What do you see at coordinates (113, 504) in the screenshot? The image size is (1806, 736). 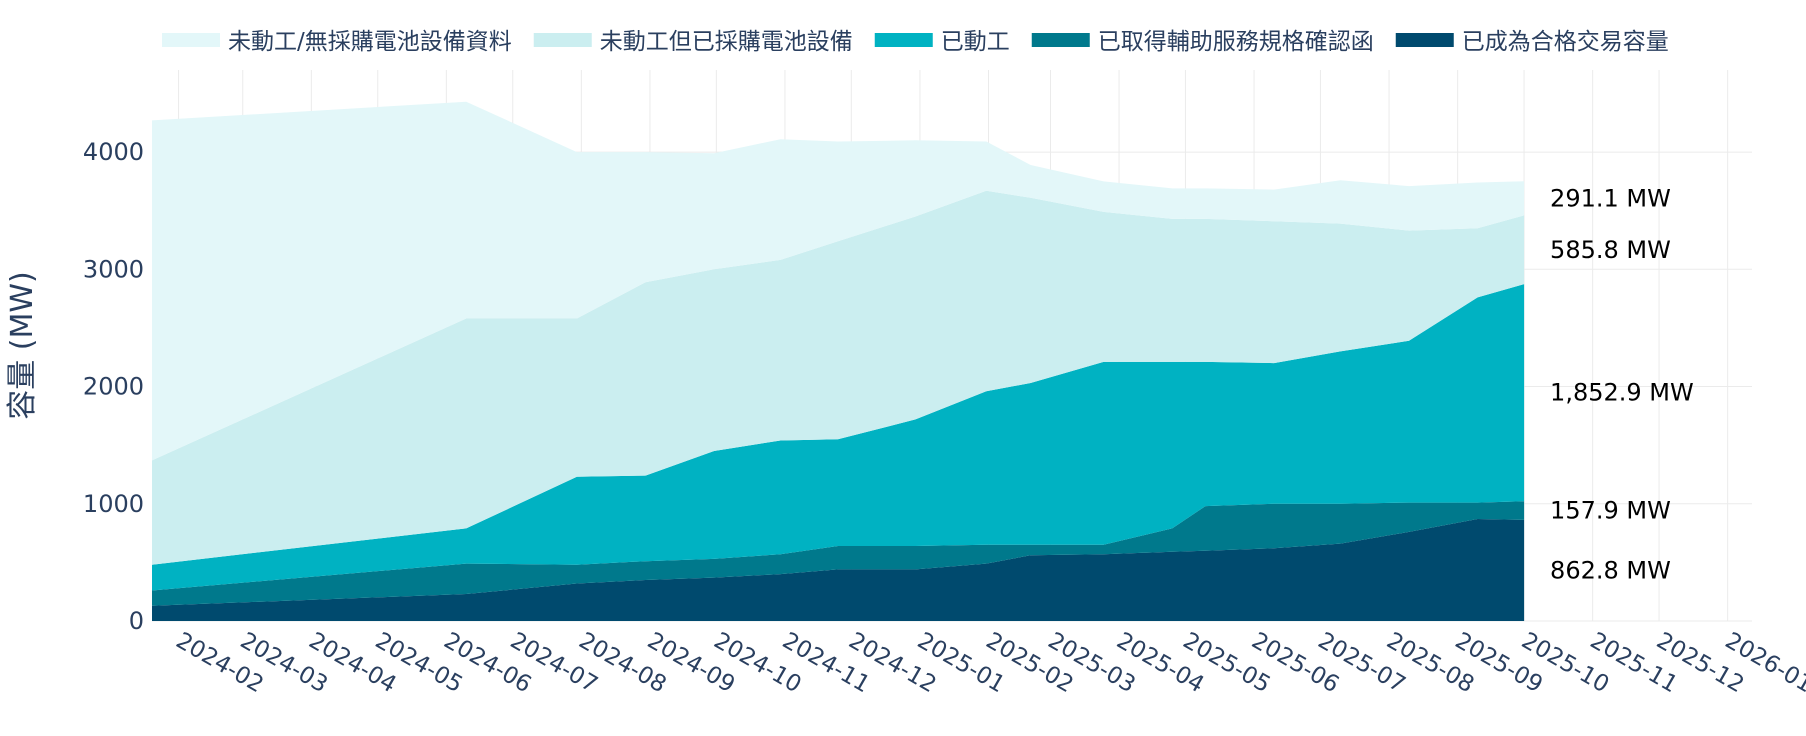 I see `y-tick-label: 1000` at bounding box center [113, 504].